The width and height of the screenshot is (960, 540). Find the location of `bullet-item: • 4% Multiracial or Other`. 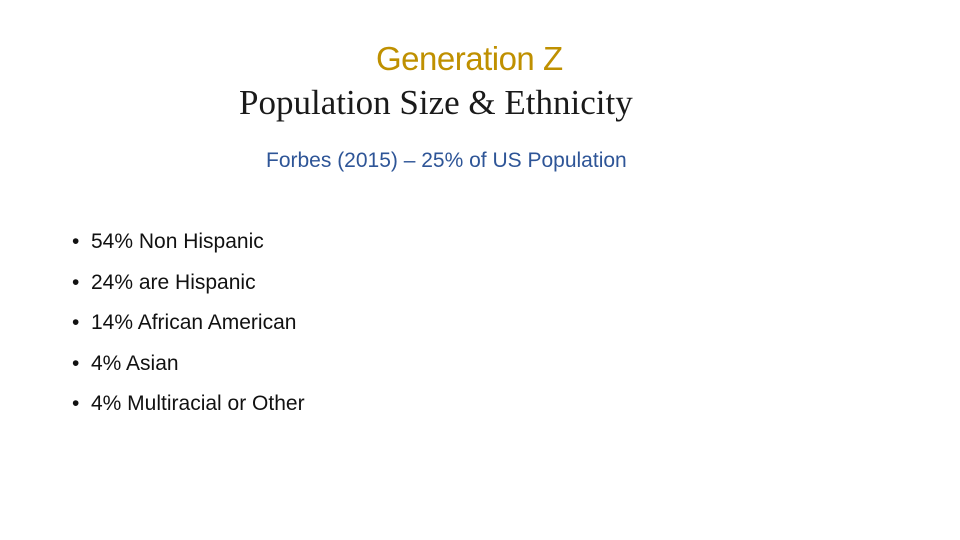

bullet-item: • 4% Multiracial or Other is located at coordinates (188, 410).